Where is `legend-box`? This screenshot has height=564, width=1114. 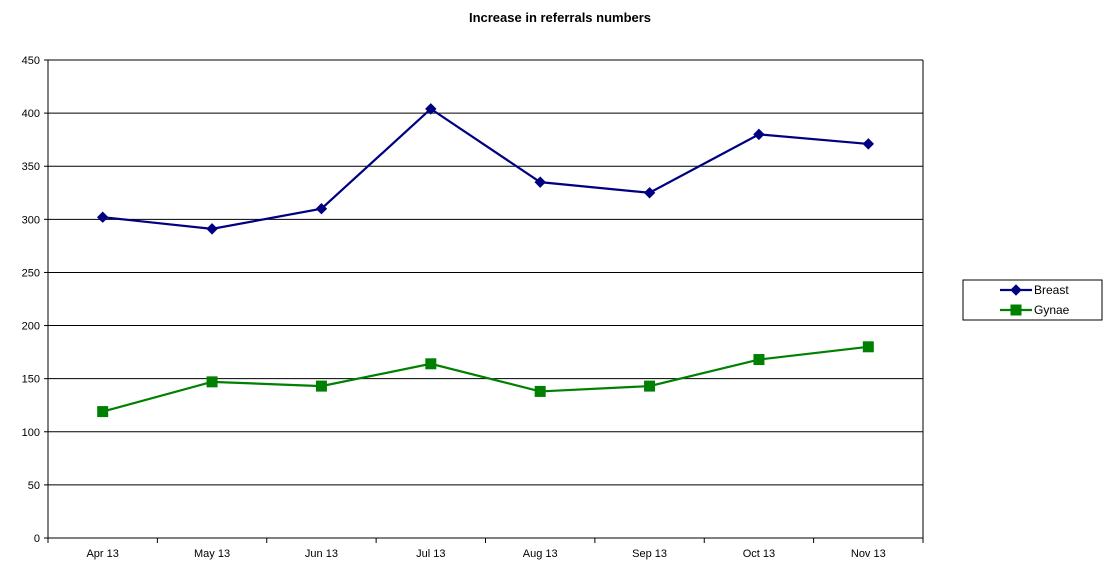
legend-box is located at coordinates (1032, 300).